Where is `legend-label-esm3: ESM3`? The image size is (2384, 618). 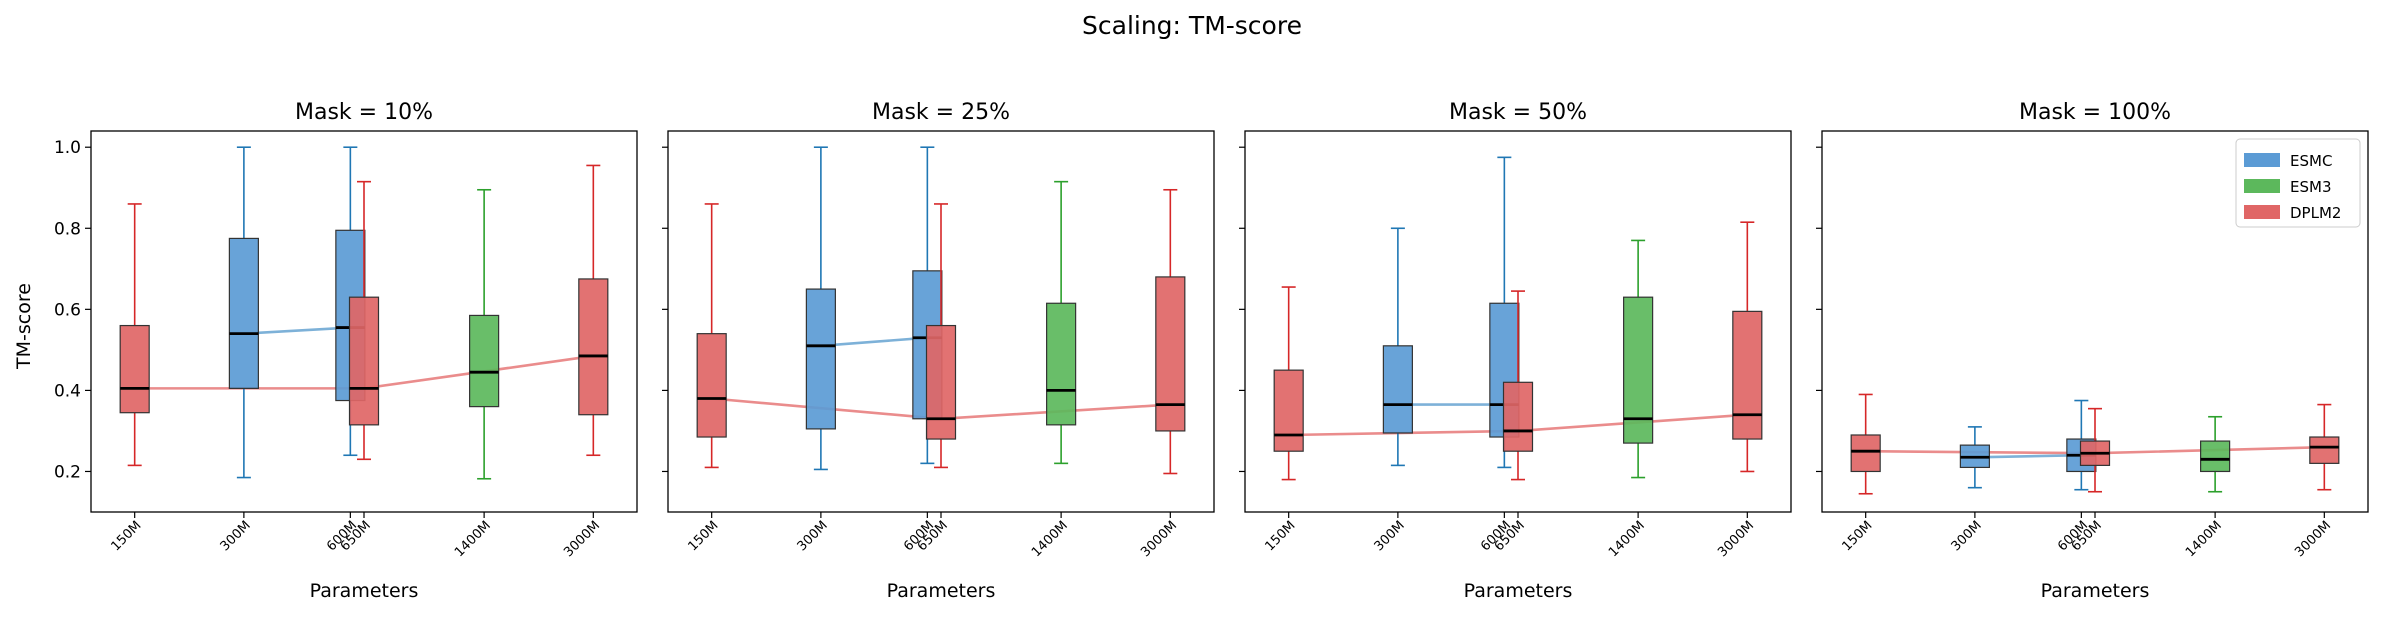 legend-label-esm3: ESM3 is located at coordinates (2310, 187).